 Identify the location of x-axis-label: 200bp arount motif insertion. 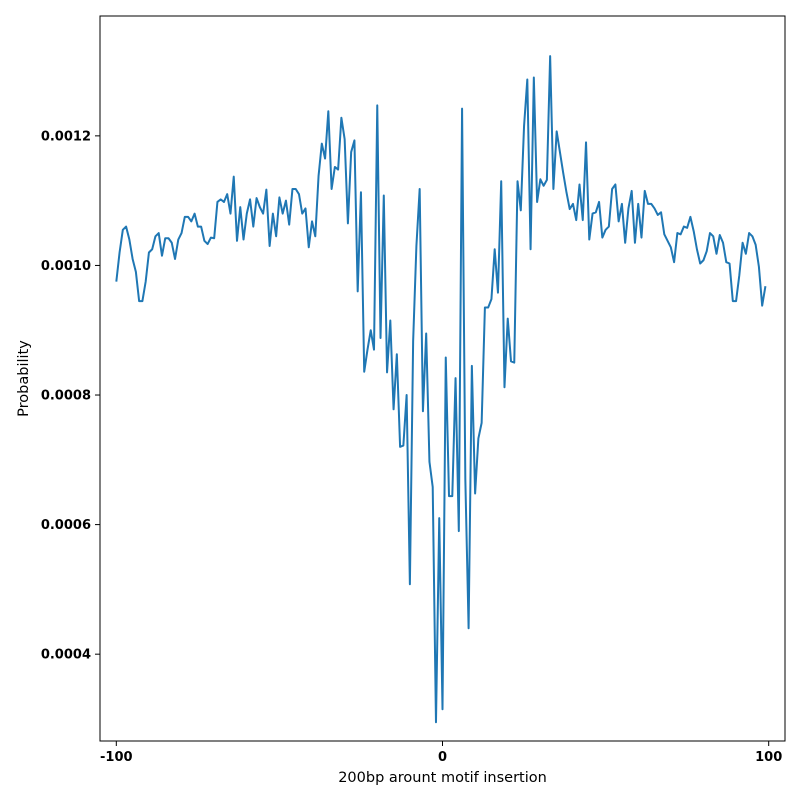
(442, 778).